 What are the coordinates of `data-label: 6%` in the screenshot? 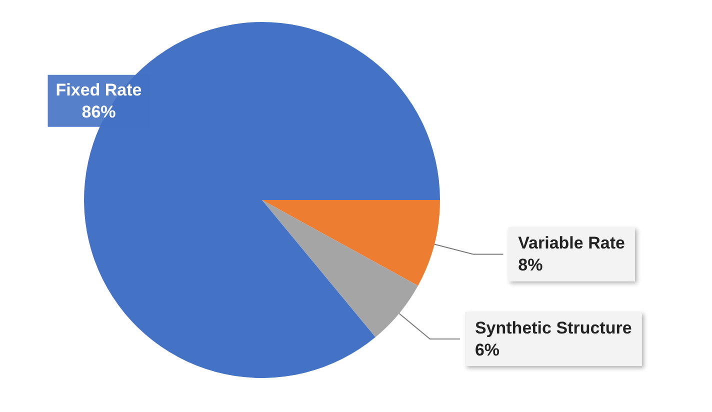 It's located at (487, 350).